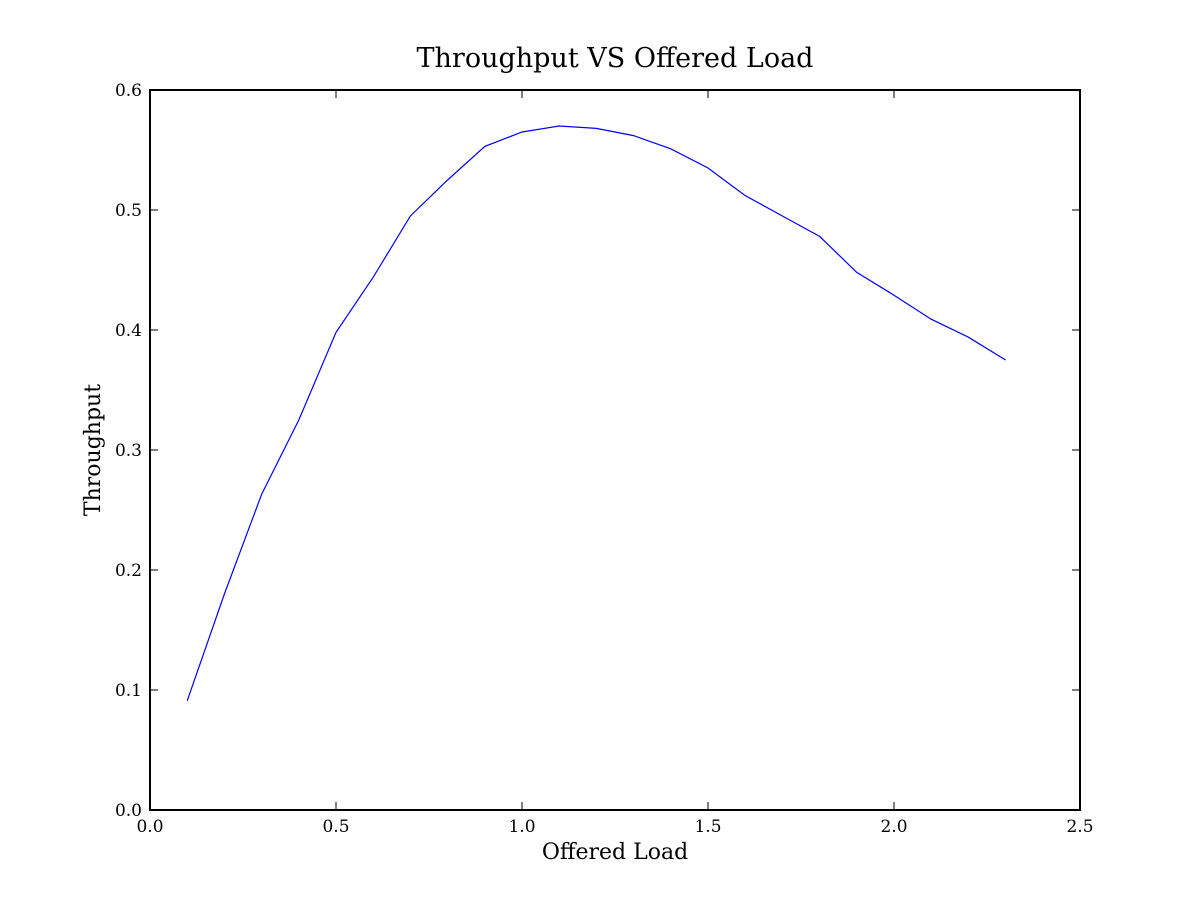 This screenshot has width=1200, height=904. What do you see at coordinates (149, 827) in the screenshot?
I see `x-tick-label: 0.0` at bounding box center [149, 827].